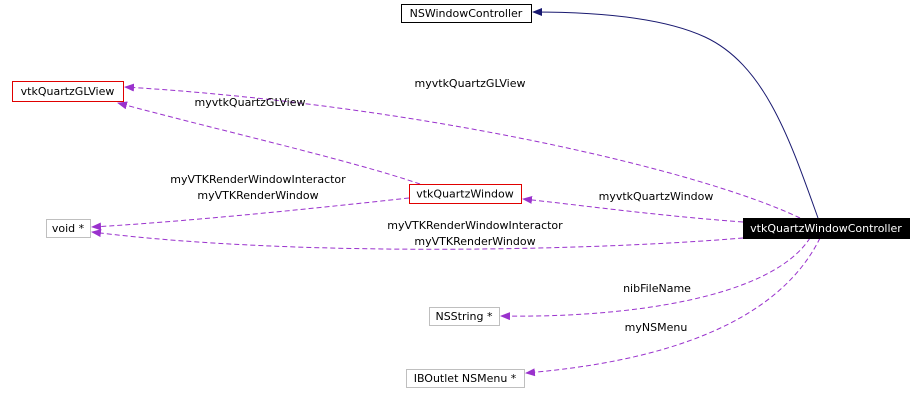  I want to click on node-label: NSWindowController, so click(466, 13).